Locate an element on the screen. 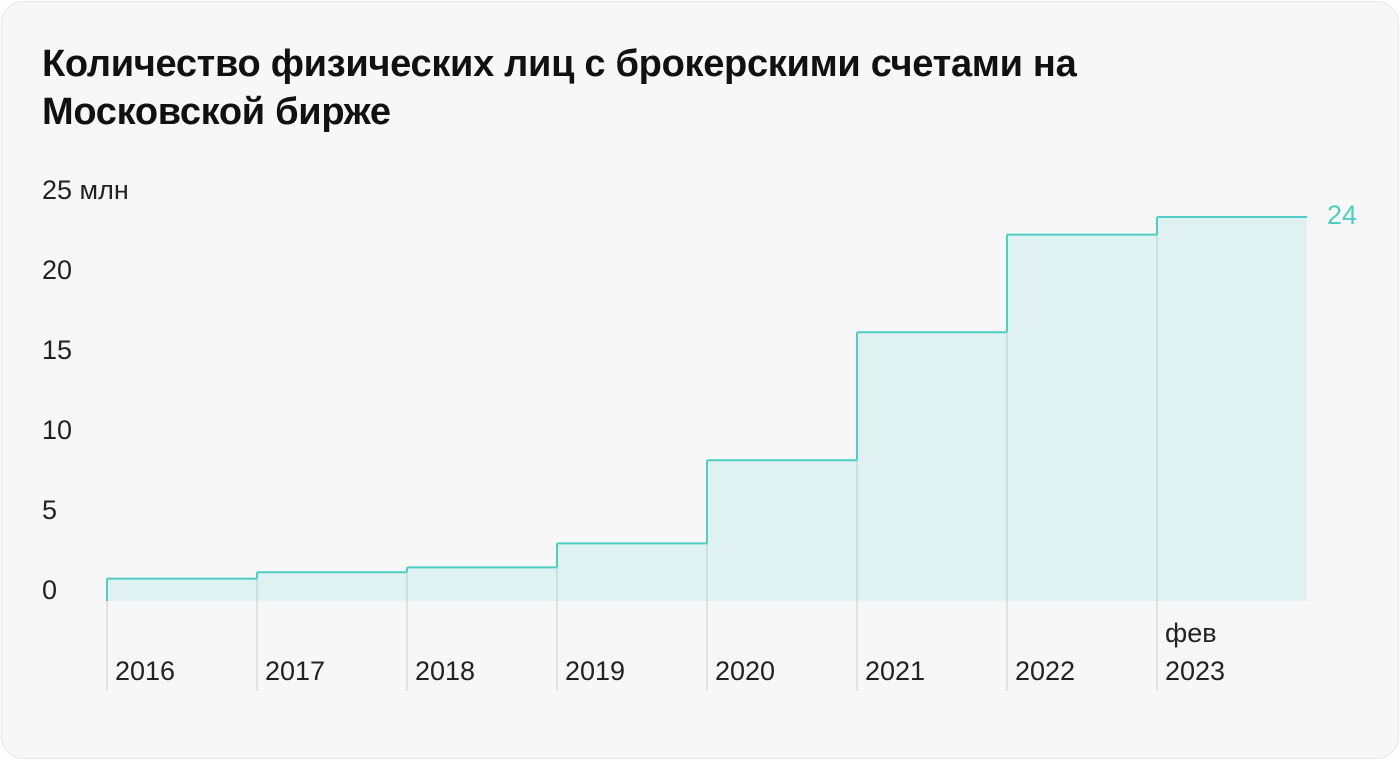 The height and width of the screenshot is (760, 1400). y-tick-label: 20 is located at coordinates (57, 270).